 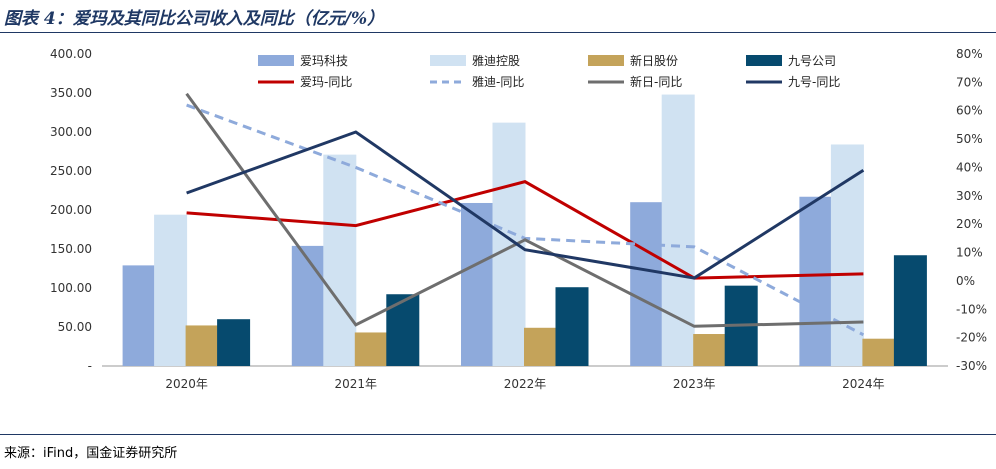 What do you see at coordinates (71, 132) in the screenshot?
I see `left-tick-label: 300.00` at bounding box center [71, 132].